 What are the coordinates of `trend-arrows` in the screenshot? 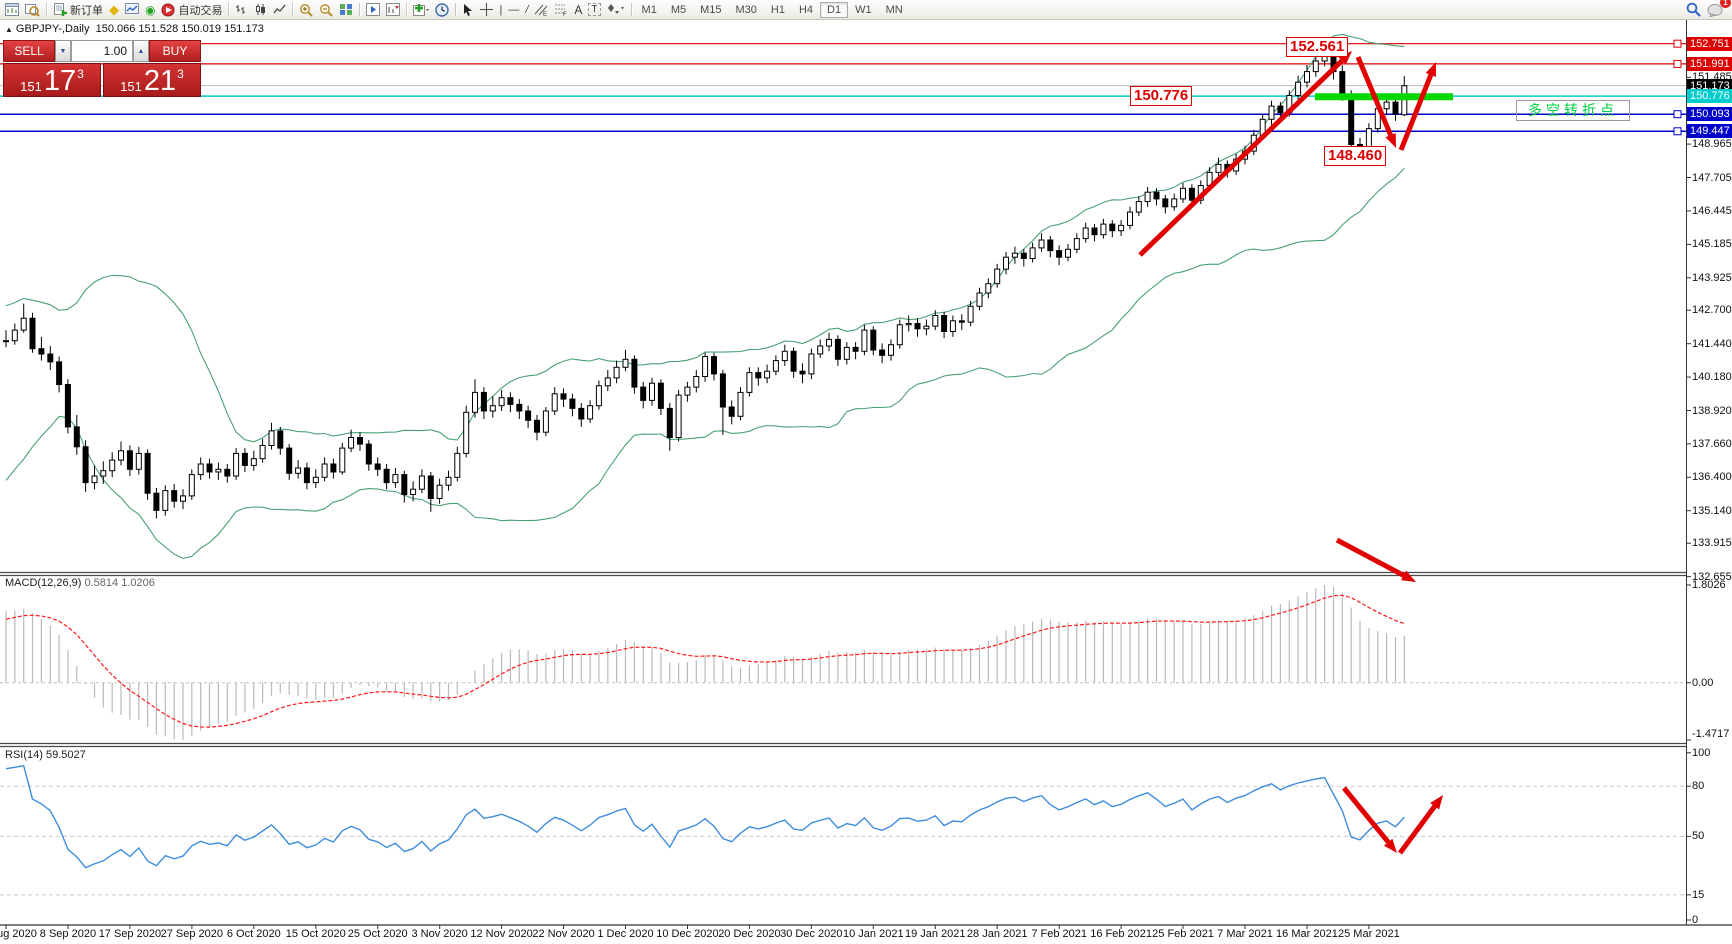 It's located at (1290, 453).